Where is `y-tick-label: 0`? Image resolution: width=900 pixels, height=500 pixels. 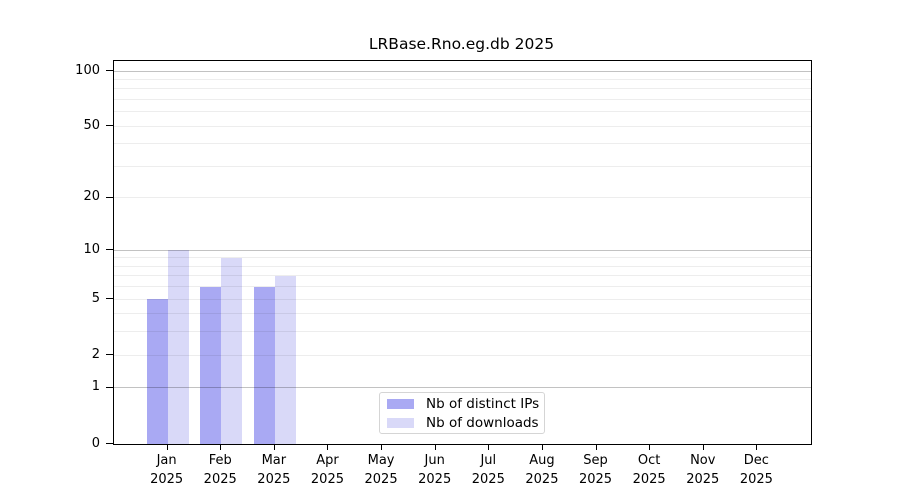
y-tick-label: 0 is located at coordinates (95, 443).